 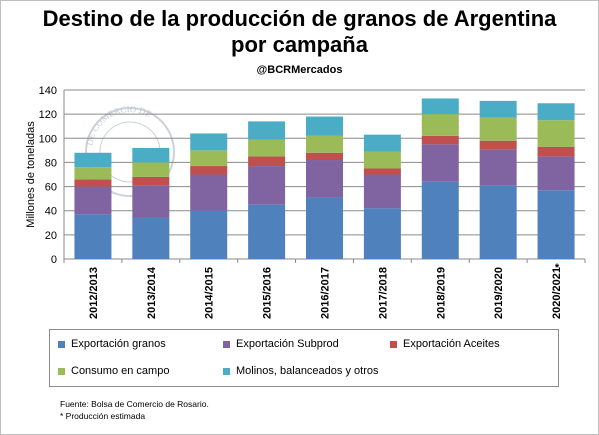 I want to click on y-axis-label: Millones de toneladas, so click(x=31, y=174).